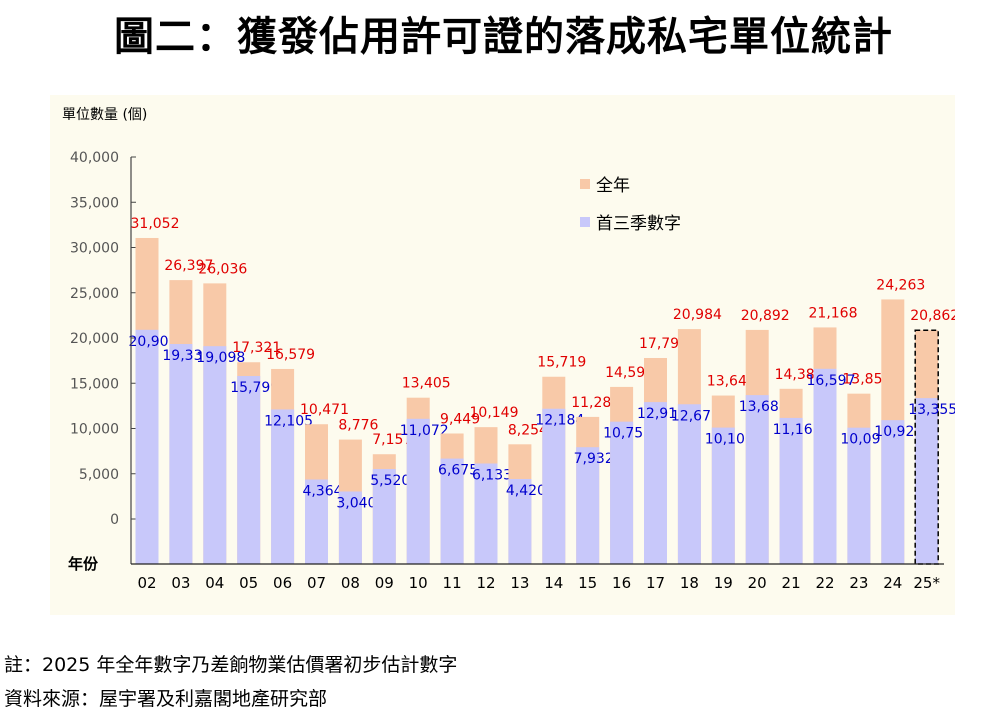 The height and width of the screenshot is (714, 1007). Describe the element at coordinates (695, 416) in the screenshot. I see `data-label-first-three-quarters: 12,677` at that location.